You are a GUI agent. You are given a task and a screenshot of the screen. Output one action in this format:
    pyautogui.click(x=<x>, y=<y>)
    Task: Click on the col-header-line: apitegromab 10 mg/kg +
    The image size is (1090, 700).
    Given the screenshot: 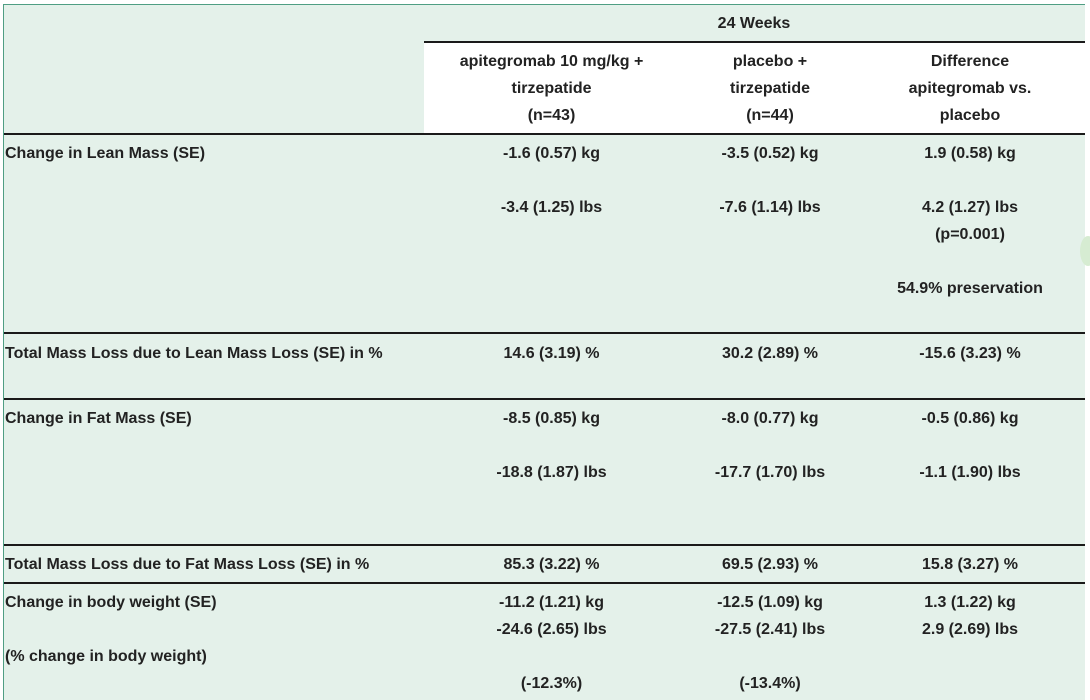 What is the action you would take?
    pyautogui.click(x=551, y=61)
    